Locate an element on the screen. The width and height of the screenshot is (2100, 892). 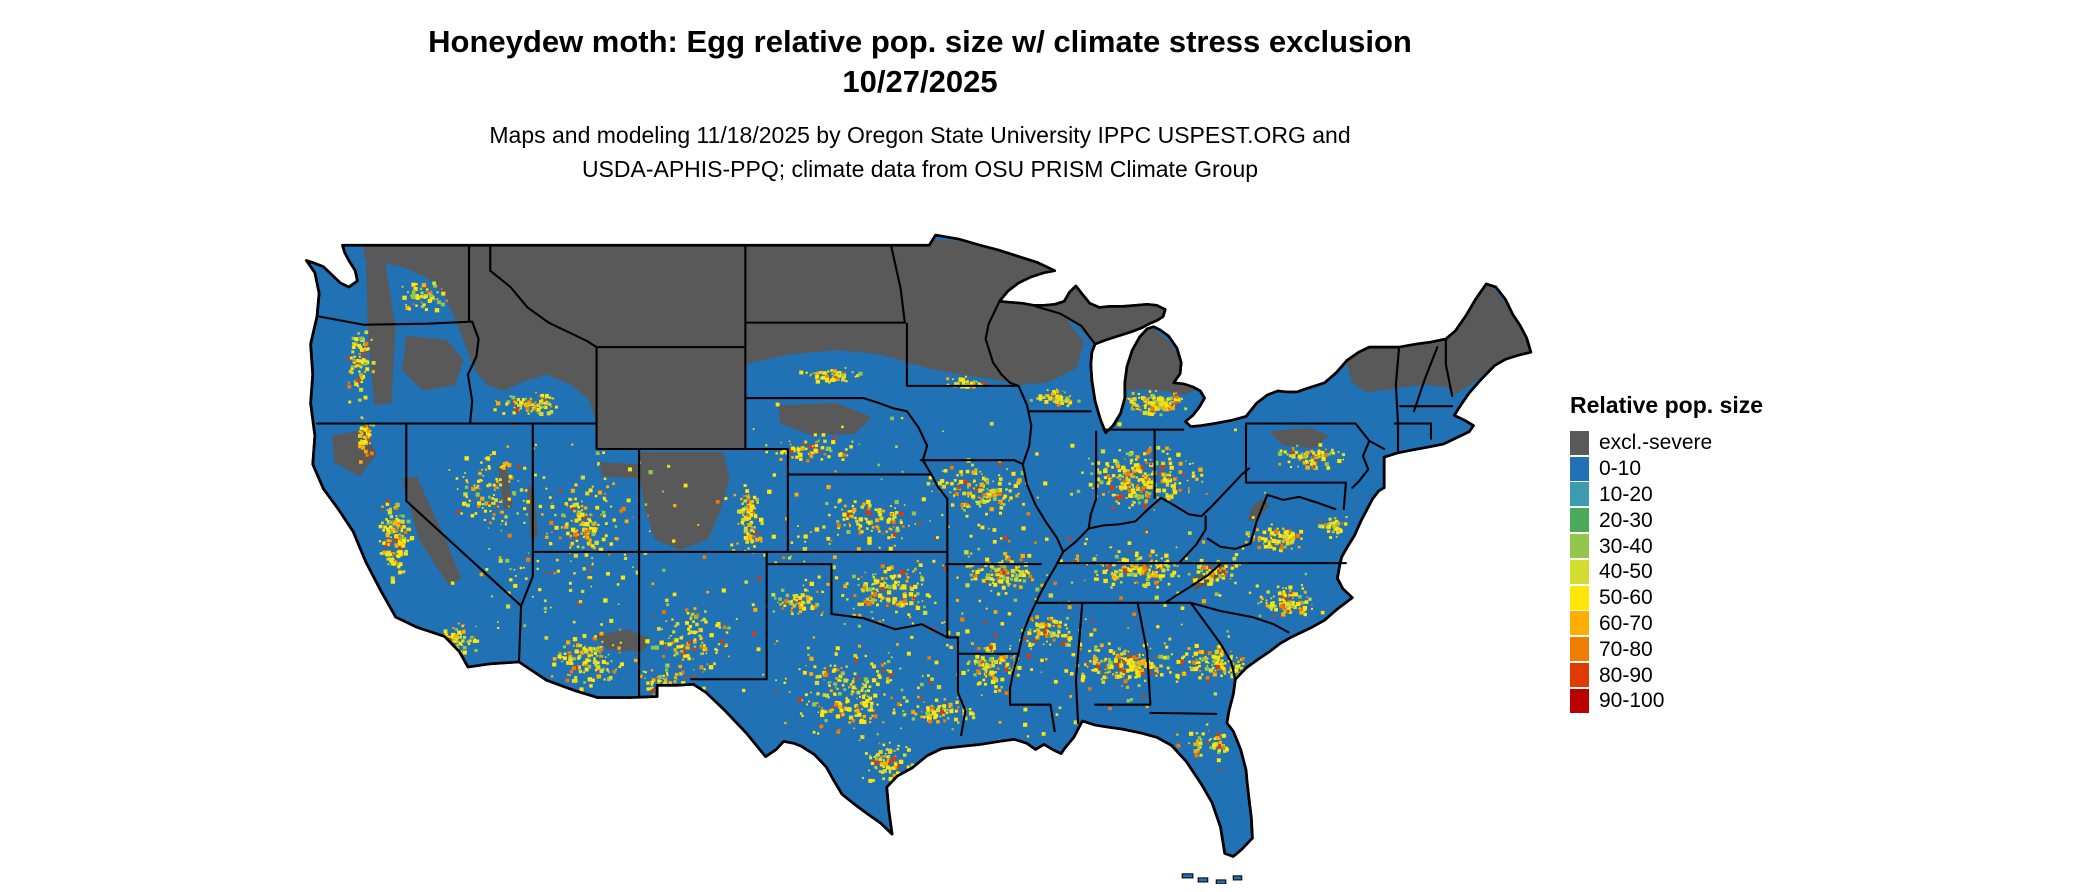
legend-row: 20-30 is located at coordinates (1710, 520).